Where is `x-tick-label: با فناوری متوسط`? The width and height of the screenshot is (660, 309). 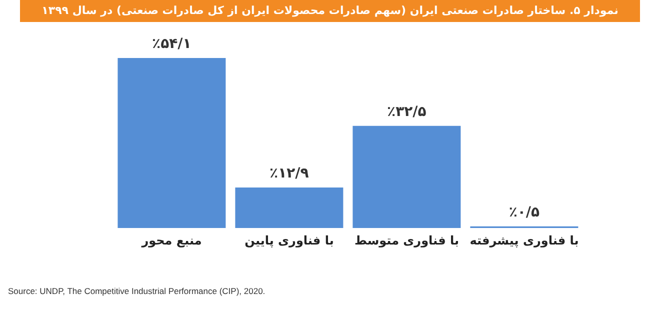
x-tick-label: با فناوری متوسط is located at coordinates (406, 241).